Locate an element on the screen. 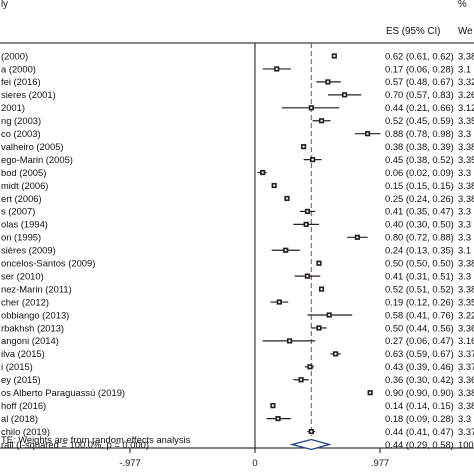 This screenshot has width=474, height=474. weight-text: 3.16 is located at coordinates (466, 340).